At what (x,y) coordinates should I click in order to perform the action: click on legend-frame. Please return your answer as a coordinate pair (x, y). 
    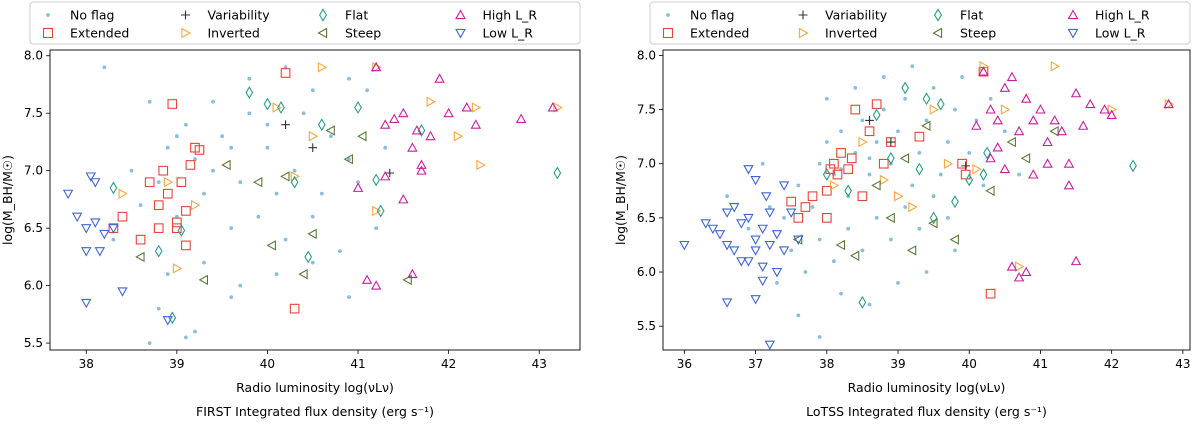
    Looking at the image, I should click on (305, 23).